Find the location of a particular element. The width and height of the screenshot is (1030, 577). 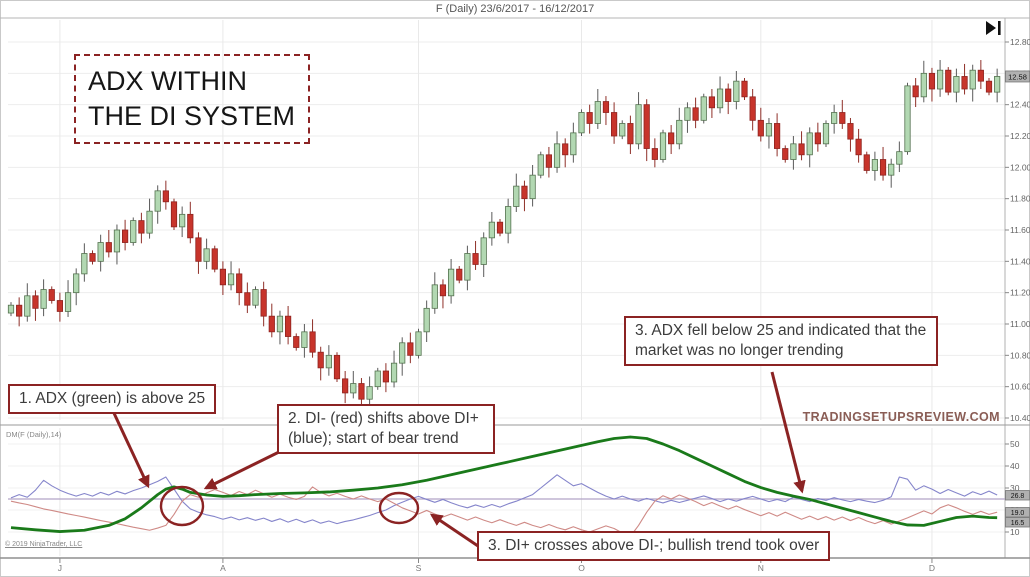

line-DI- is located at coordinates (504, 511).